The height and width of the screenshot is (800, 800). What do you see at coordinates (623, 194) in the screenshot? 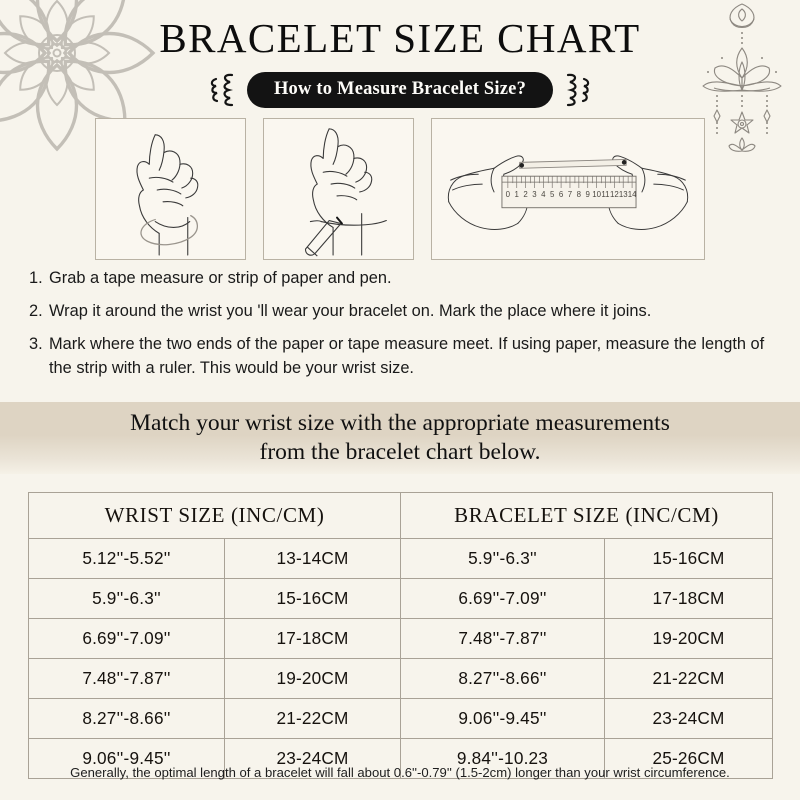
I see `ruler-tick-label: 13` at bounding box center [623, 194].